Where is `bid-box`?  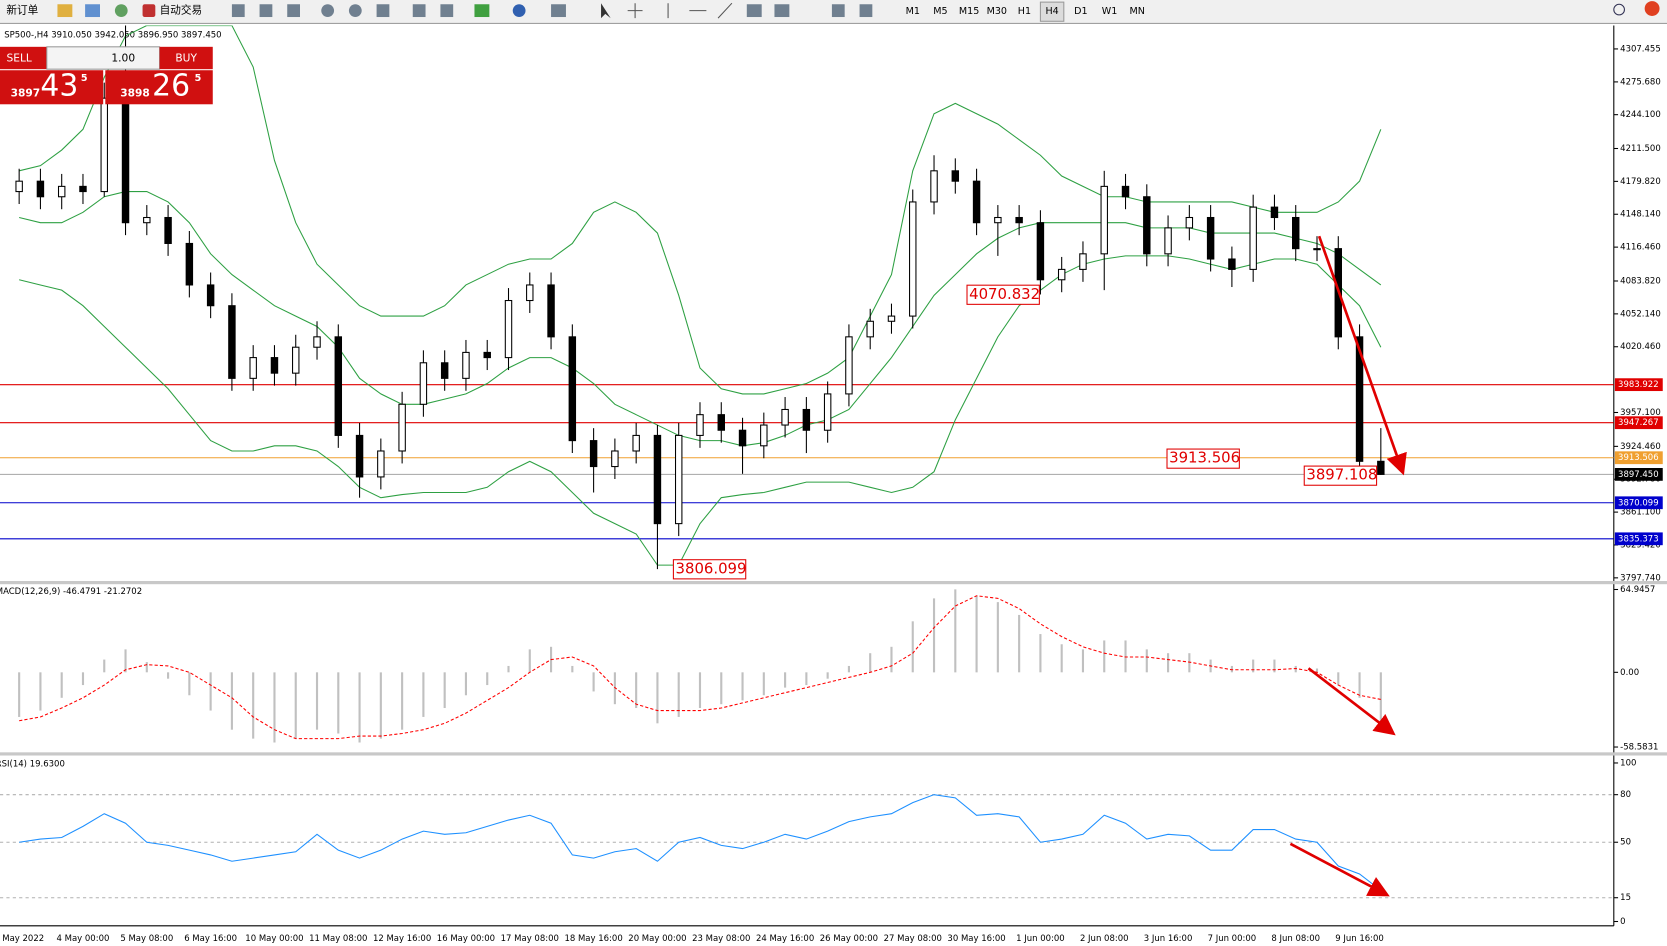 bid-box is located at coordinates (52, 87).